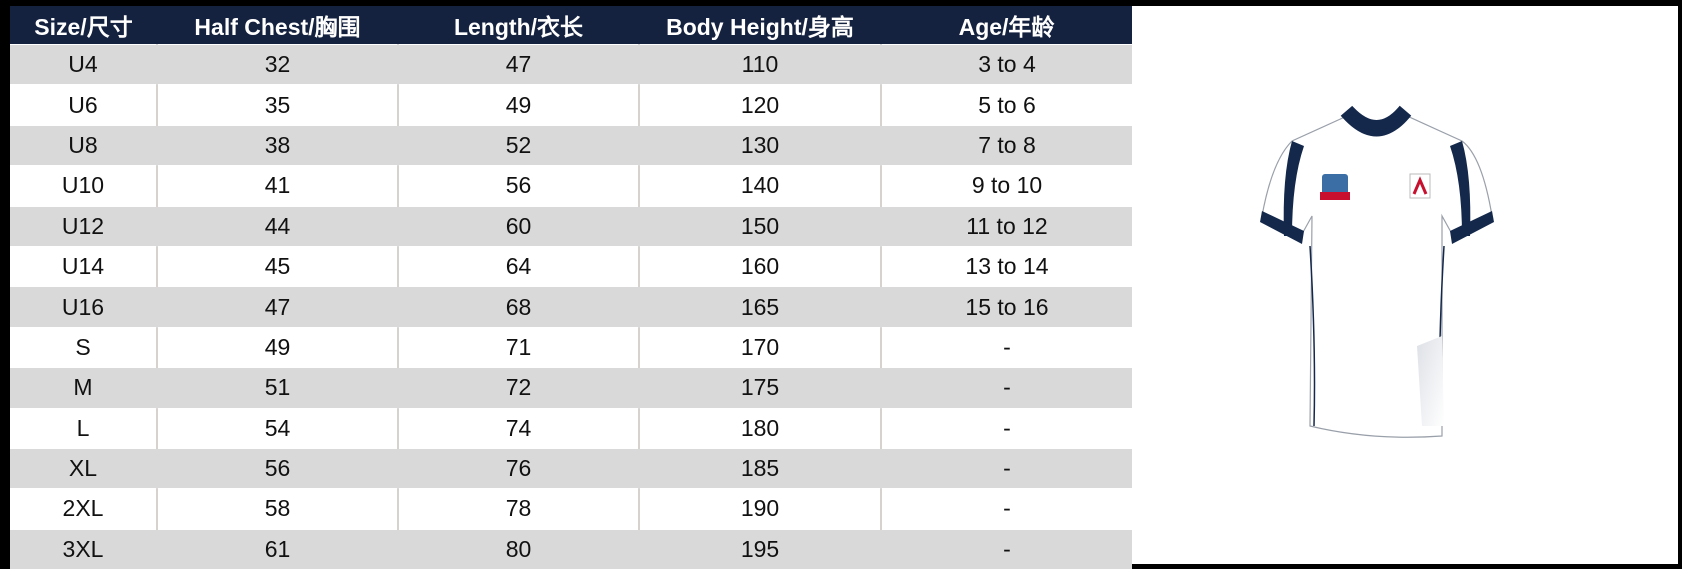  What do you see at coordinates (1006, 186) in the screenshot?
I see `cell-age: 9 to 10` at bounding box center [1006, 186].